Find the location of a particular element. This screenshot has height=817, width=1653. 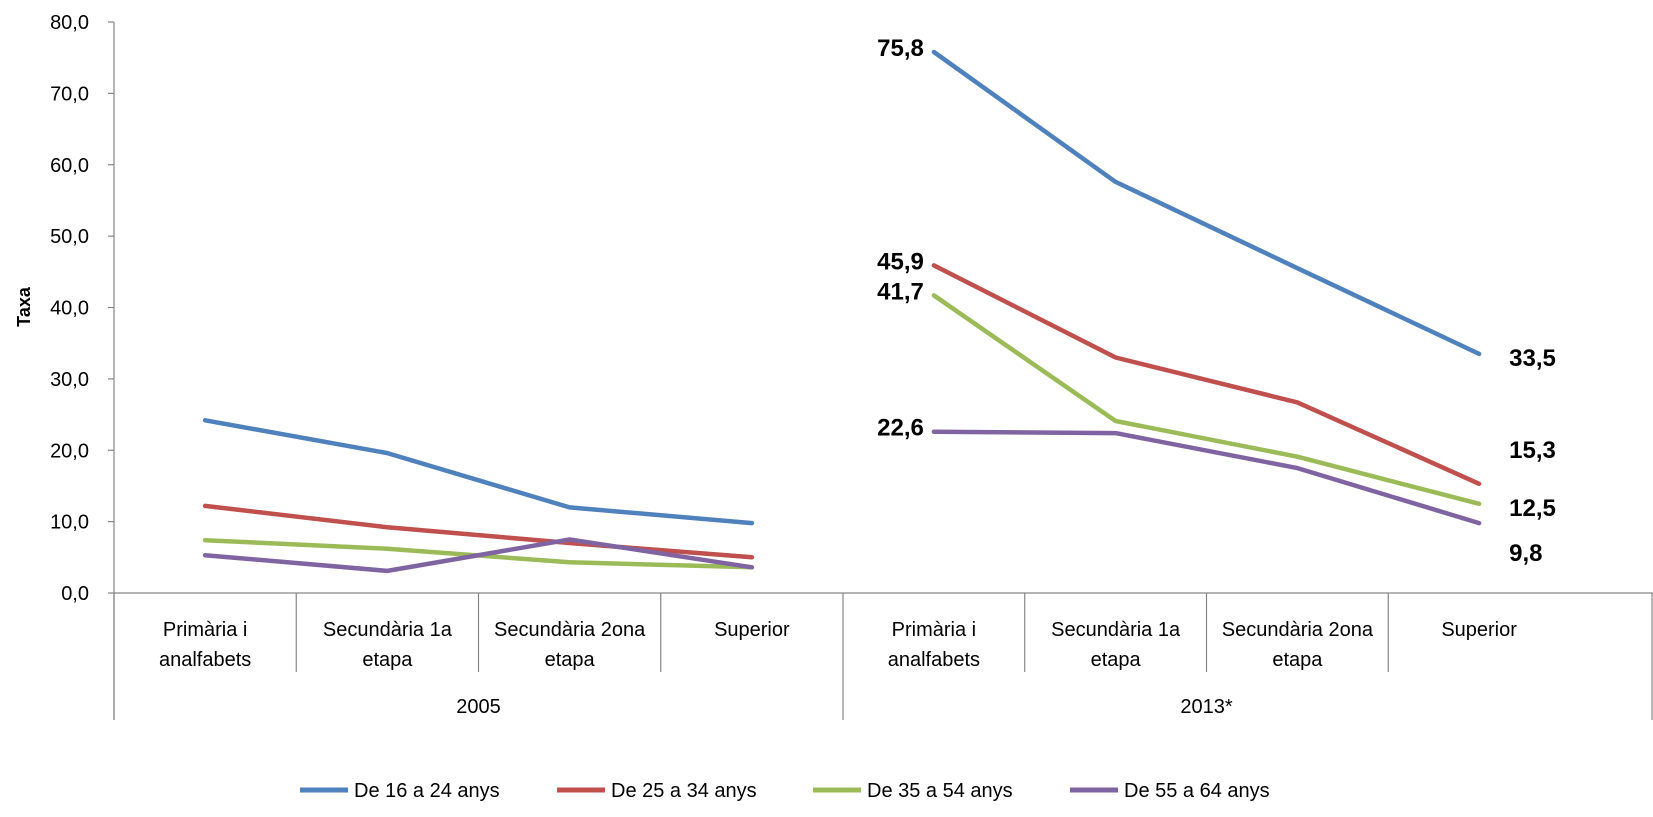

data-label: 75,8 is located at coordinates (900, 48).